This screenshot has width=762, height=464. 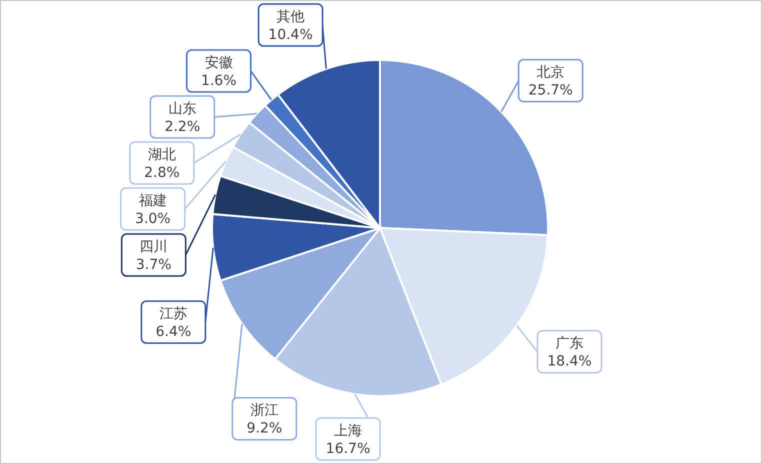 What do you see at coordinates (182, 109) in the screenshot?
I see `slice-label: 山东` at bounding box center [182, 109].